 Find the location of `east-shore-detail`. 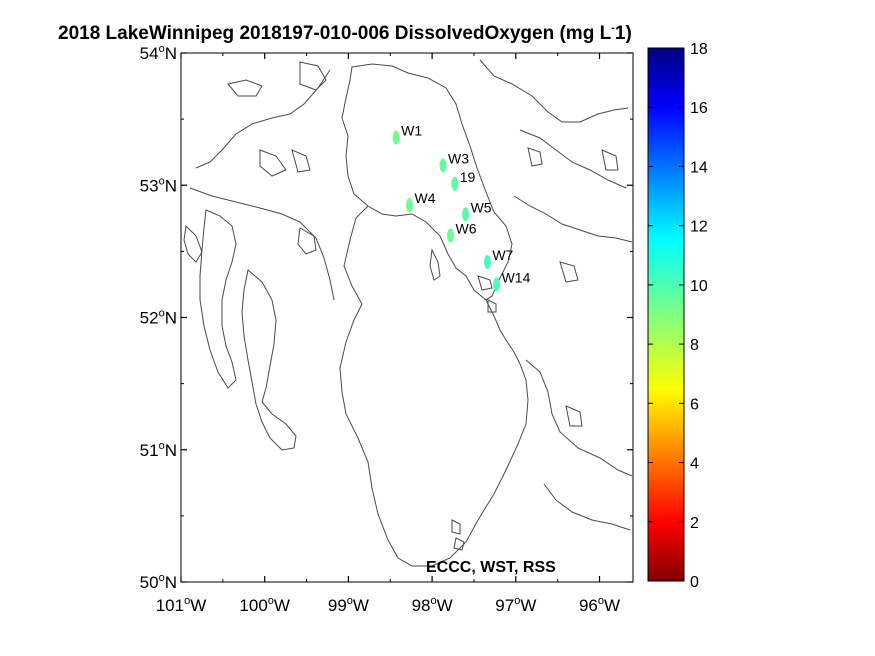

east-shore-detail is located at coordinates (556, 295).